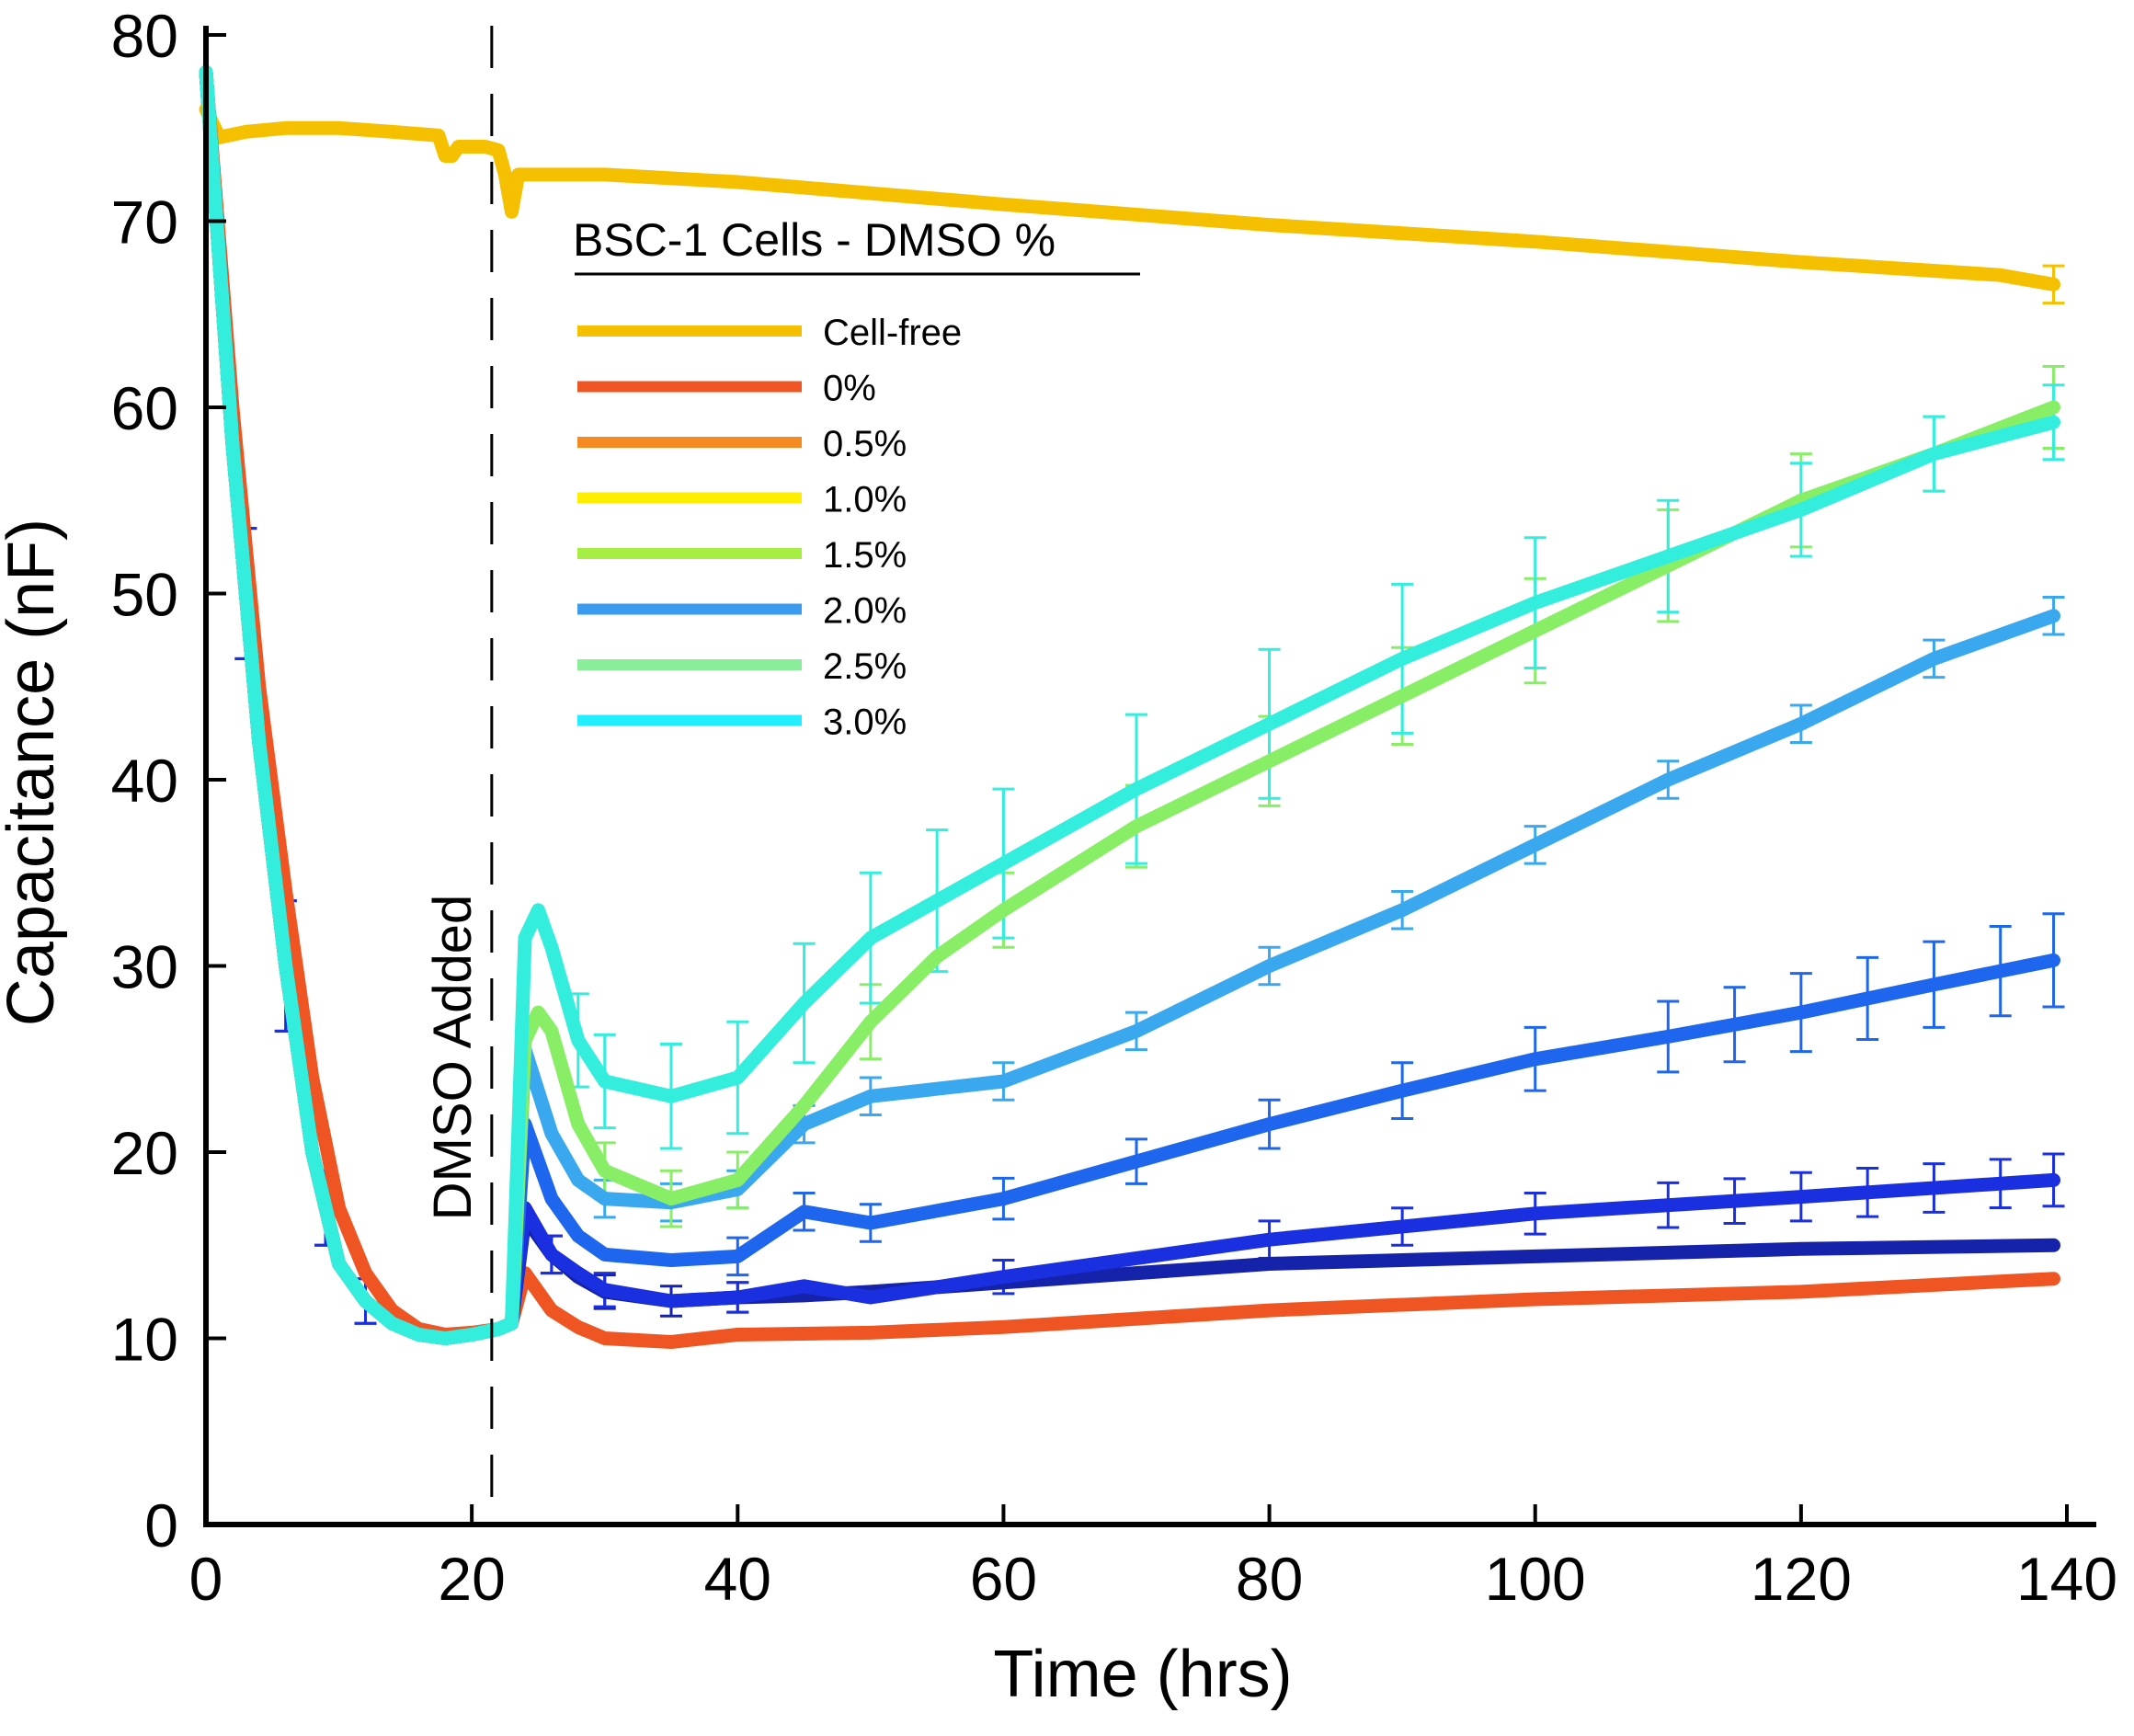  Describe the element at coordinates (471, 1579) in the screenshot. I see `x-tick-label: 20` at that location.